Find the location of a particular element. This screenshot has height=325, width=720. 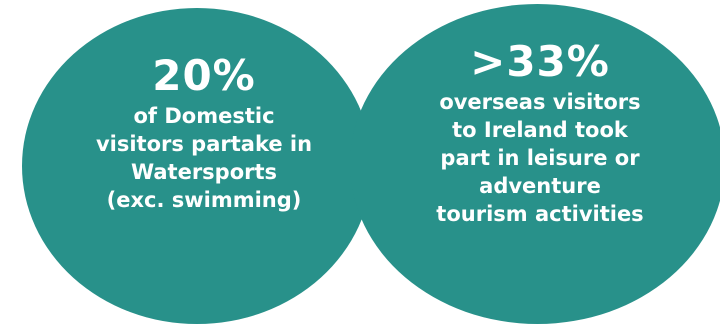

right-stat-line-1: overseas visitors is located at coordinates (540, 102).